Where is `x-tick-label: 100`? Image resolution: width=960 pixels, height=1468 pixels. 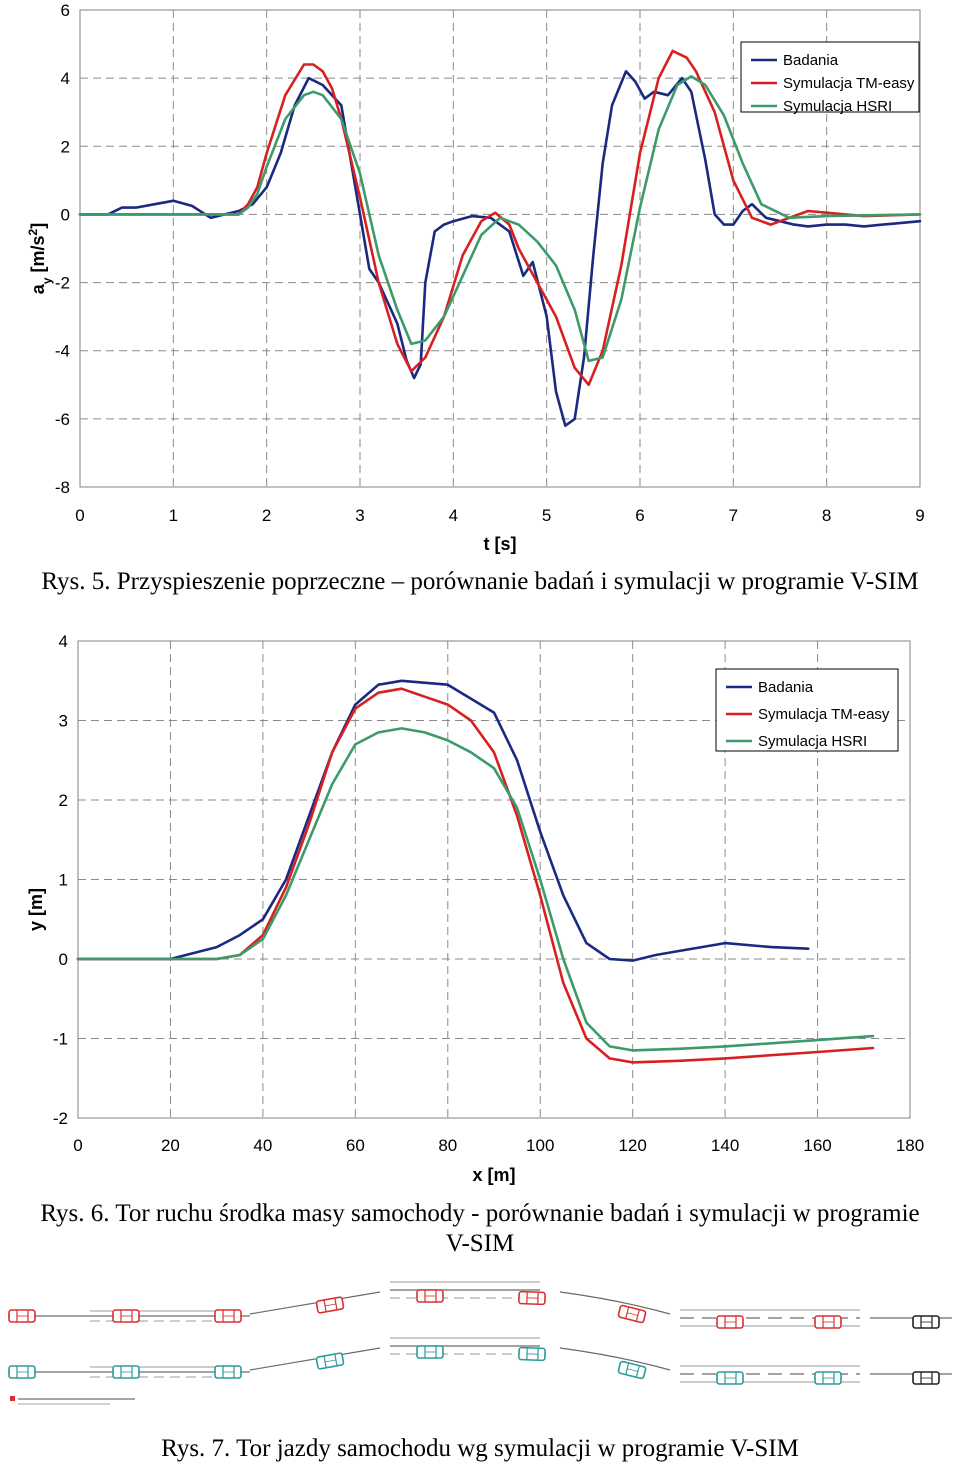
x-tick-label: 100 is located at coordinates (540, 1145).